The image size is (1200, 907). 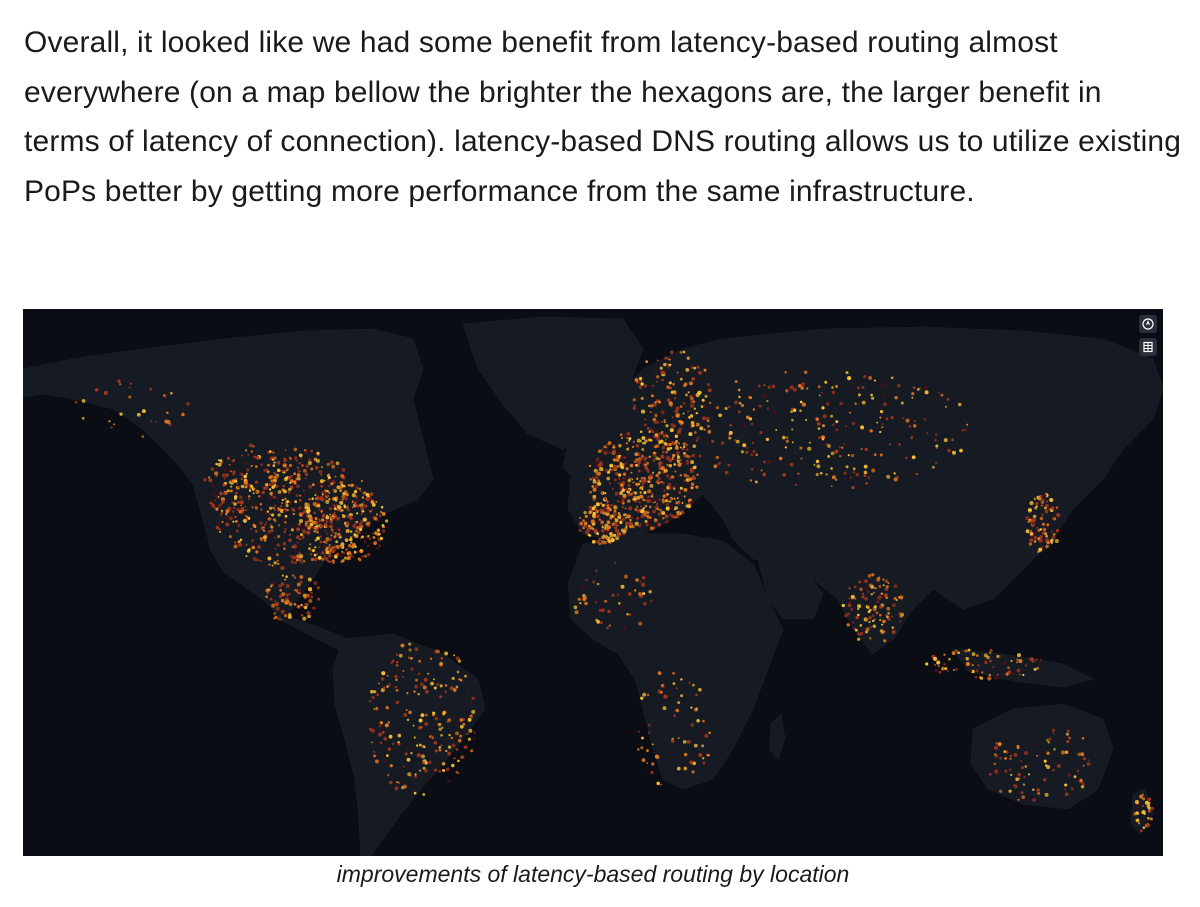 I want to click on land-north-america, so click(x=228, y=471).